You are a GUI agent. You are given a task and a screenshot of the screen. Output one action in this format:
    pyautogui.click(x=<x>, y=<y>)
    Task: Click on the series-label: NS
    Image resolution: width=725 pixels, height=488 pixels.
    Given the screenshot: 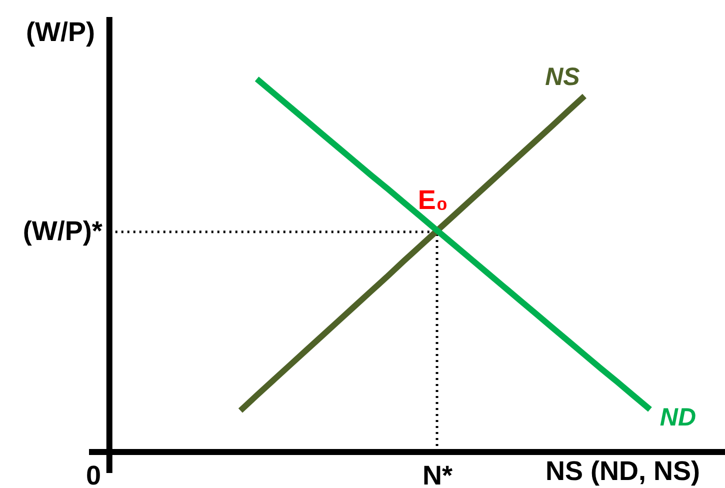 What is the action you would take?
    pyautogui.click(x=562, y=77)
    